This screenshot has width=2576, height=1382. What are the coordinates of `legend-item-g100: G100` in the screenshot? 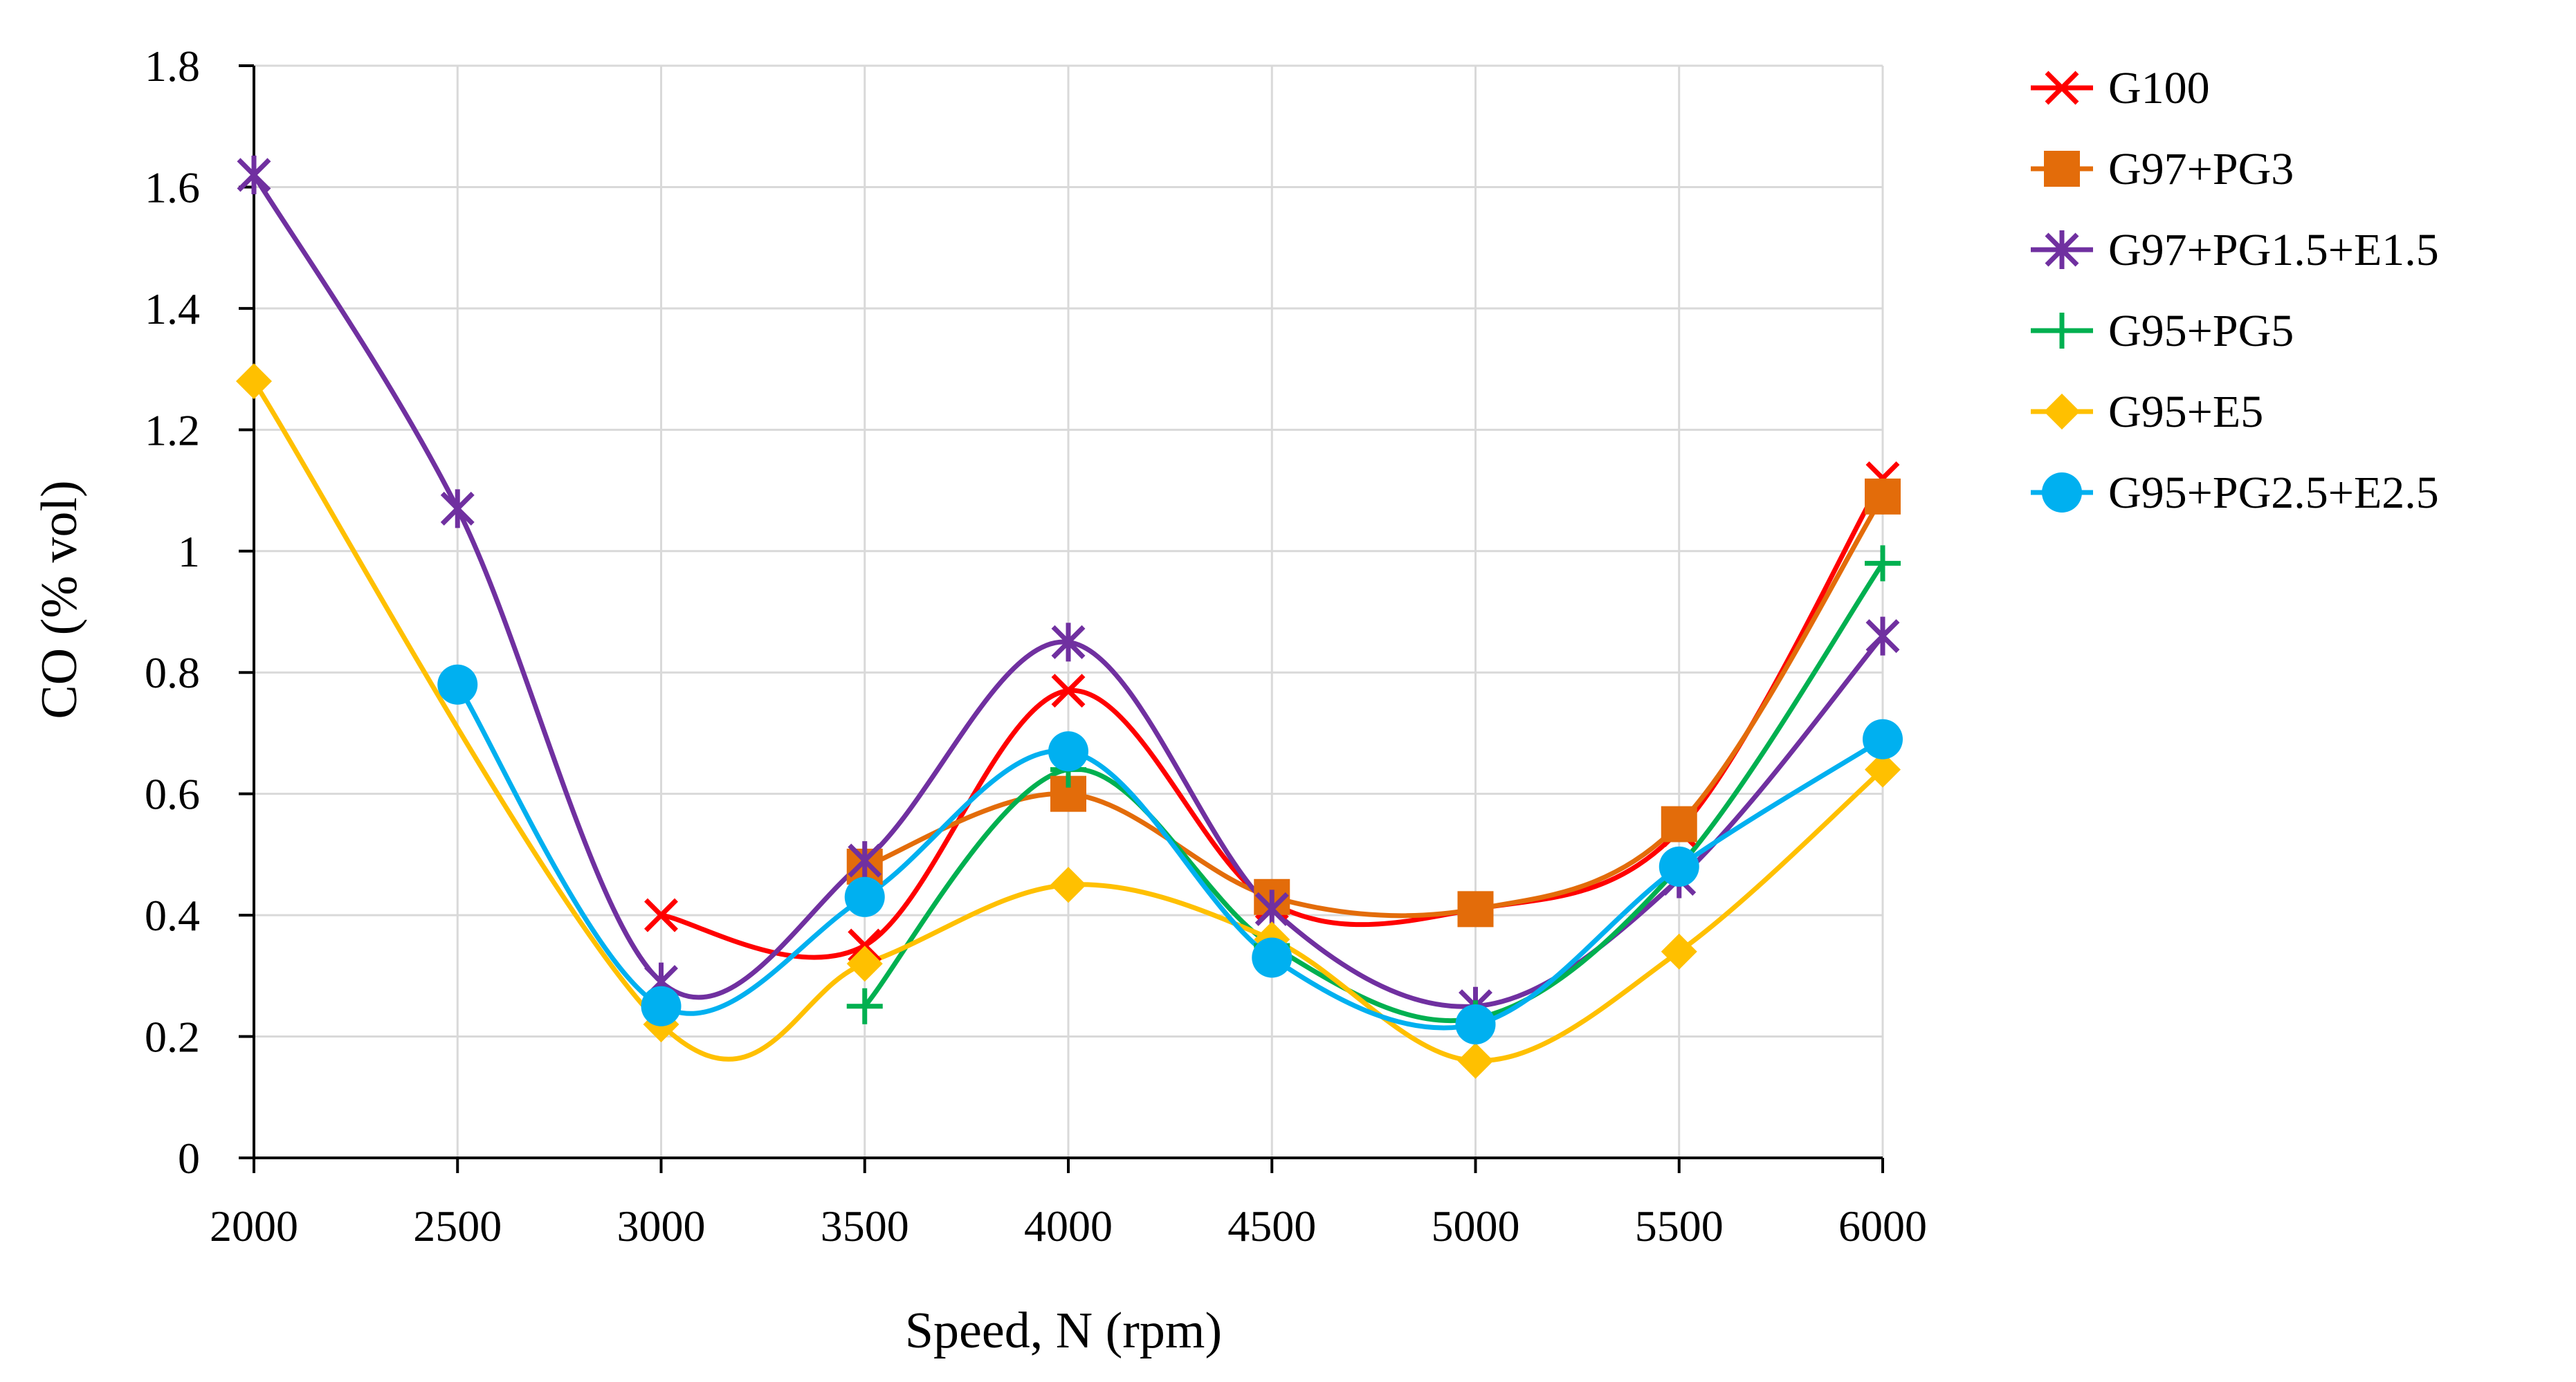 It's located at (2120, 88).